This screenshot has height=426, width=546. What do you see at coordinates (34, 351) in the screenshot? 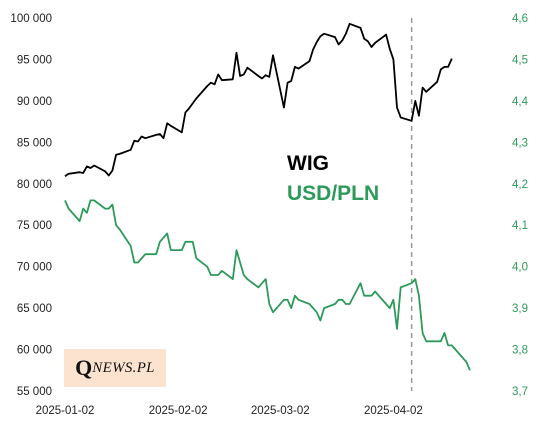
I see `left-tick-label: 60 000` at bounding box center [34, 351].